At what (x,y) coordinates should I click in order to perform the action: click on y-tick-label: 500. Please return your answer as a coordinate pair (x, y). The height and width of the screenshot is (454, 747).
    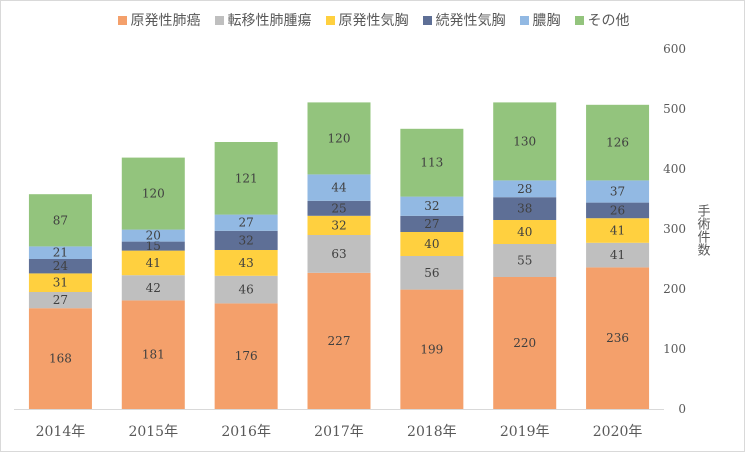
    Looking at the image, I should click on (674, 109).